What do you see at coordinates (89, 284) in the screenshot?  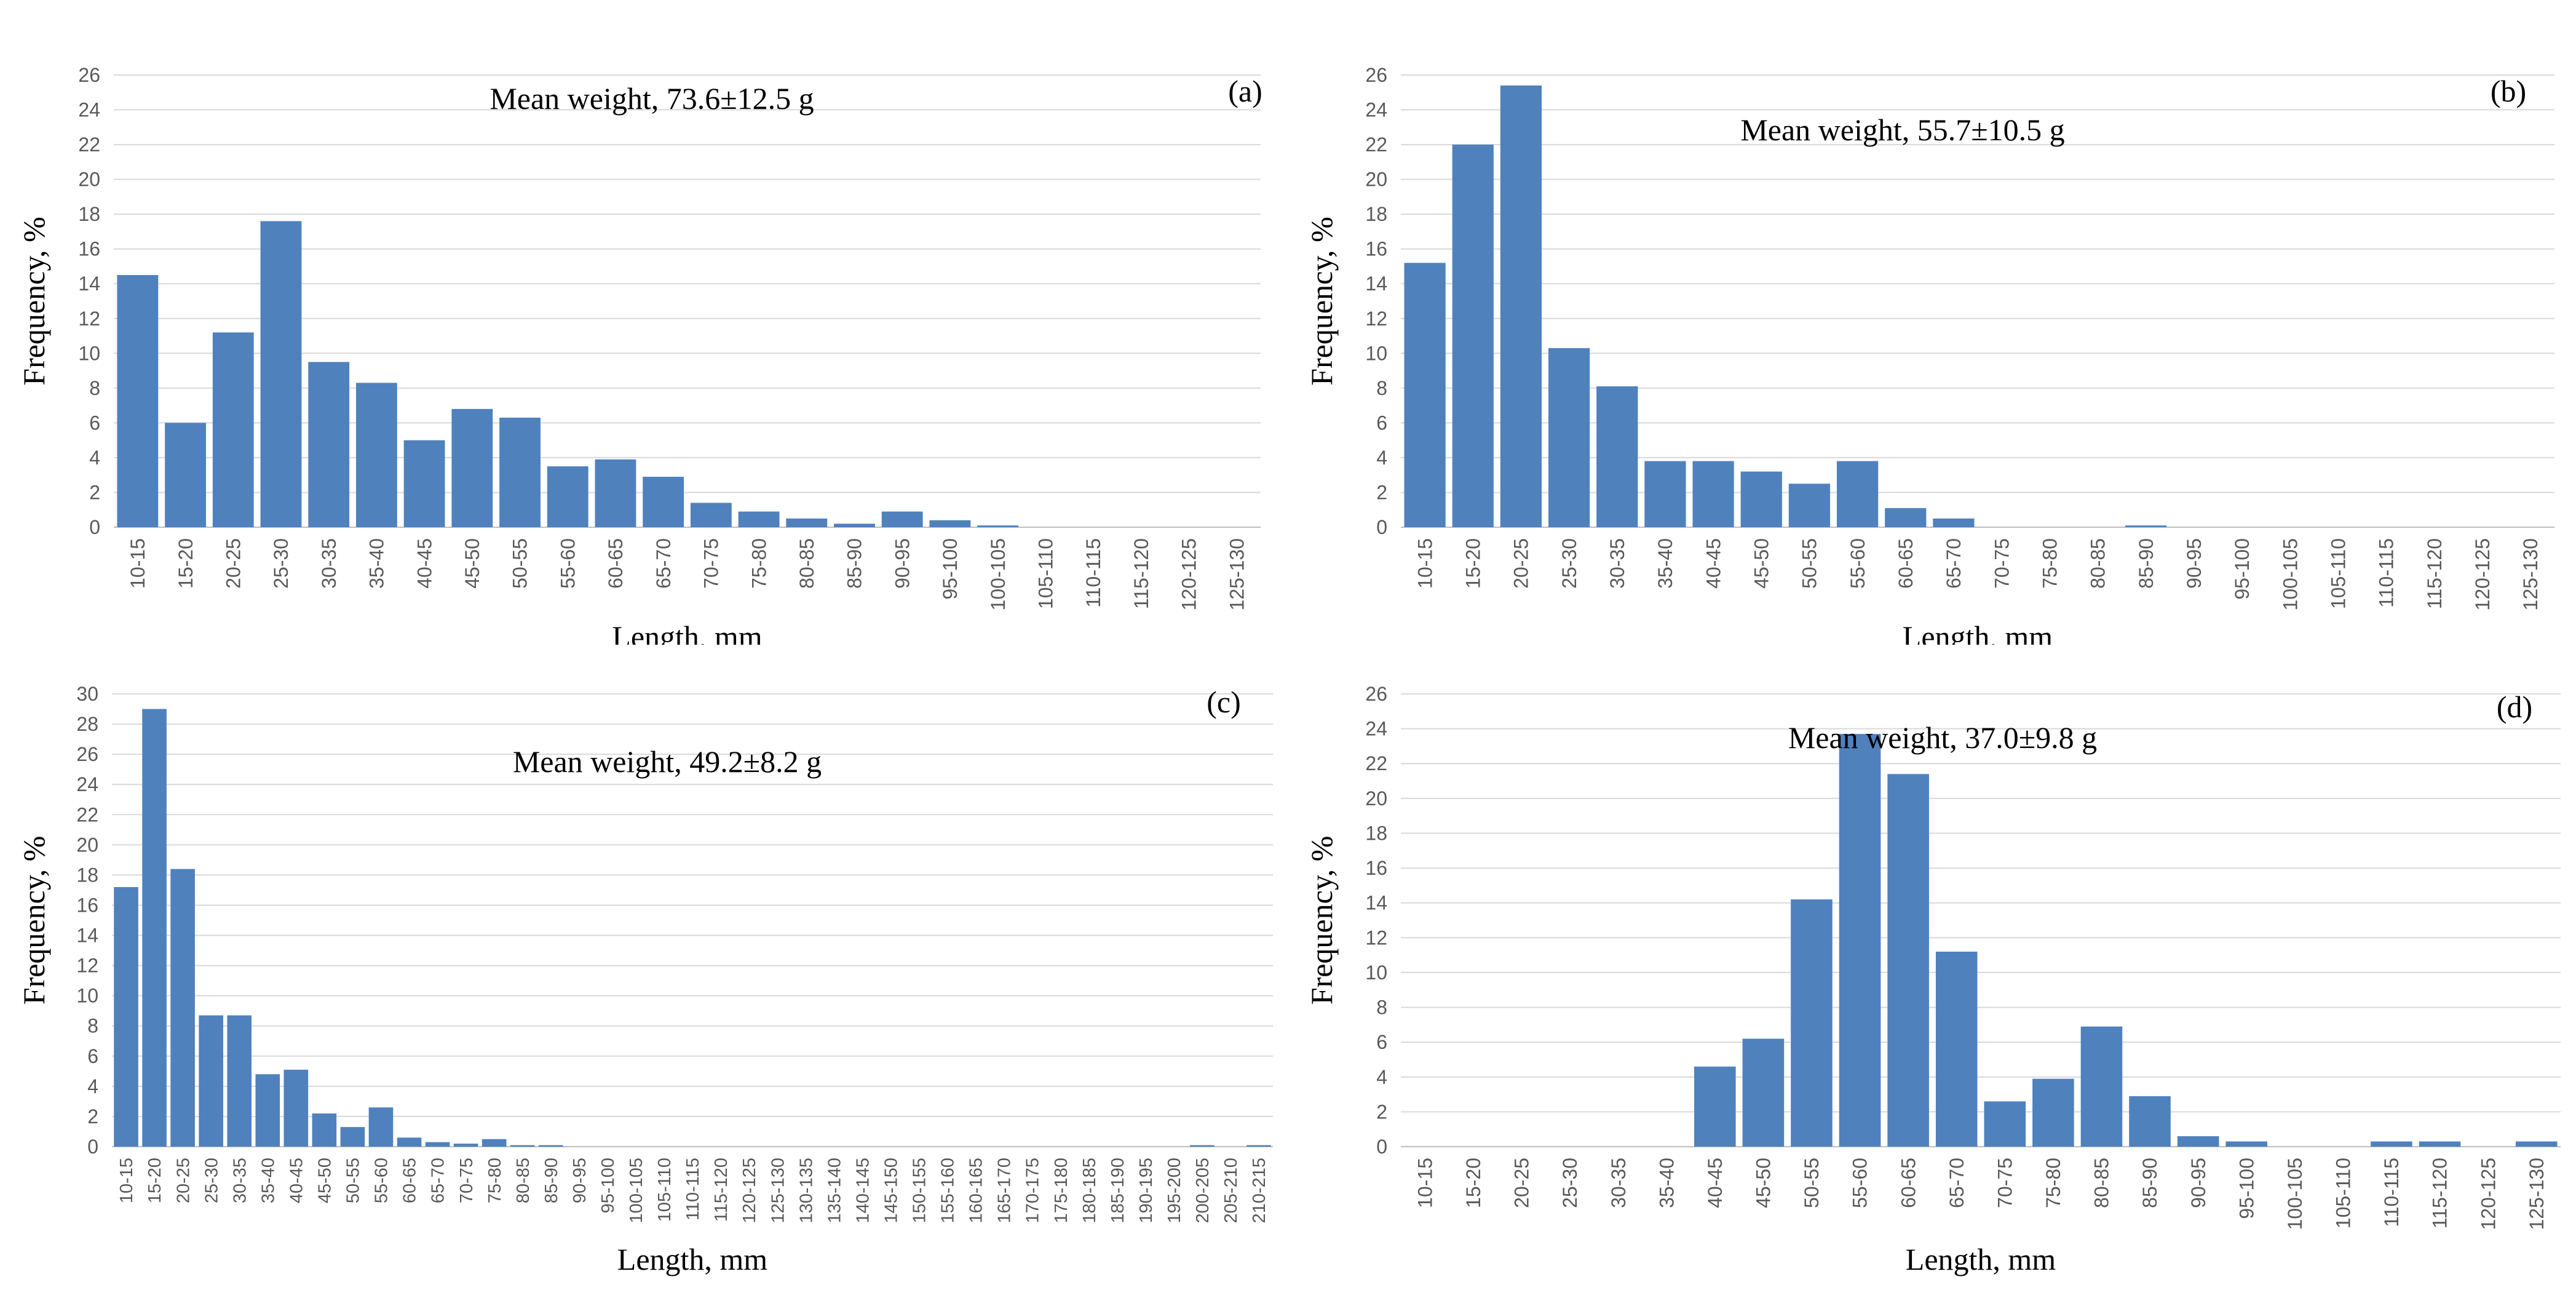 I see `y-tick-label: 14` at bounding box center [89, 284].